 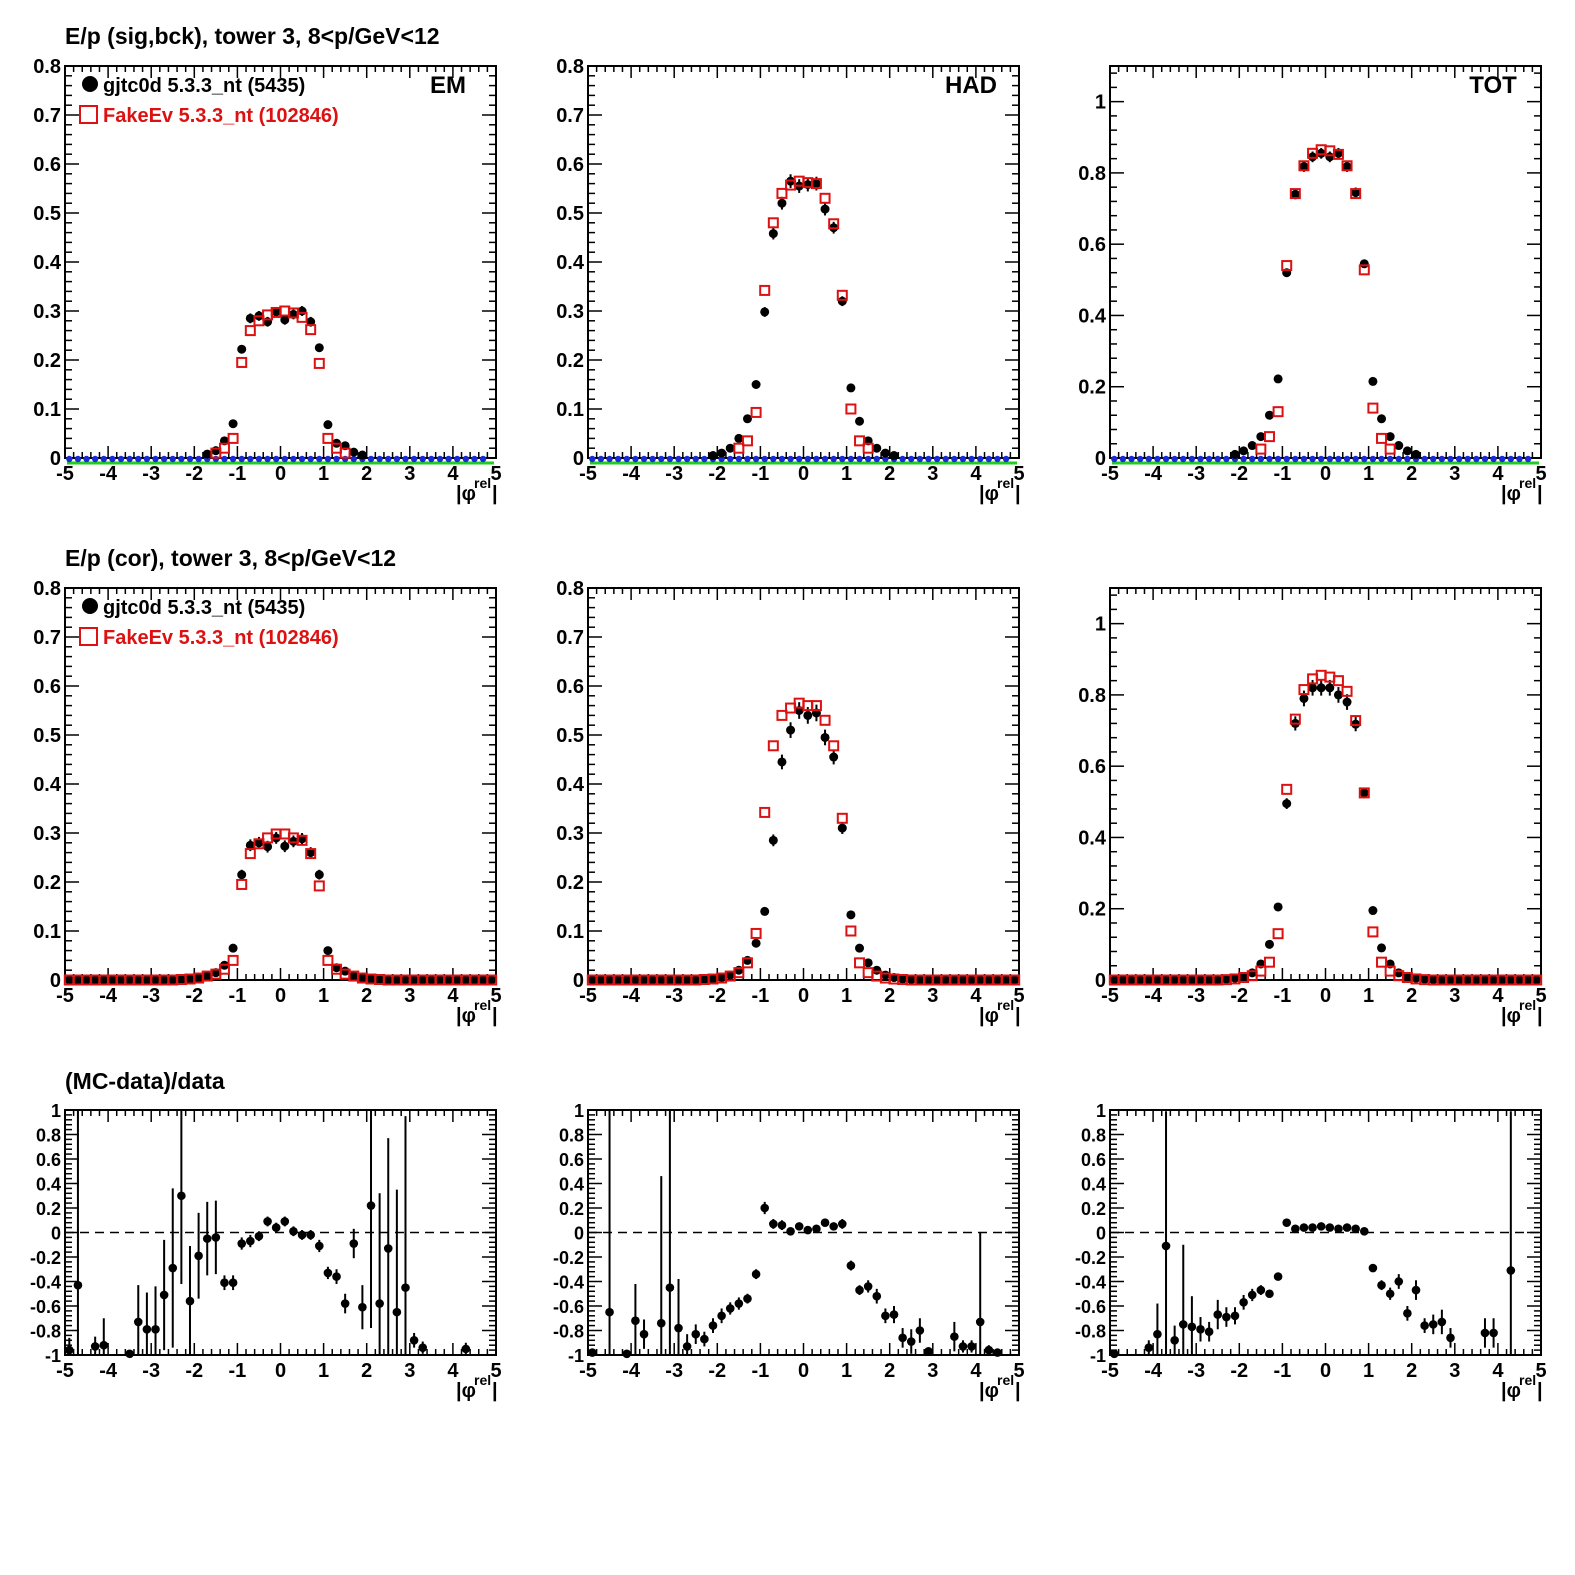 I want to click on y-tick-label: 0.3, so click(x=47, y=312).